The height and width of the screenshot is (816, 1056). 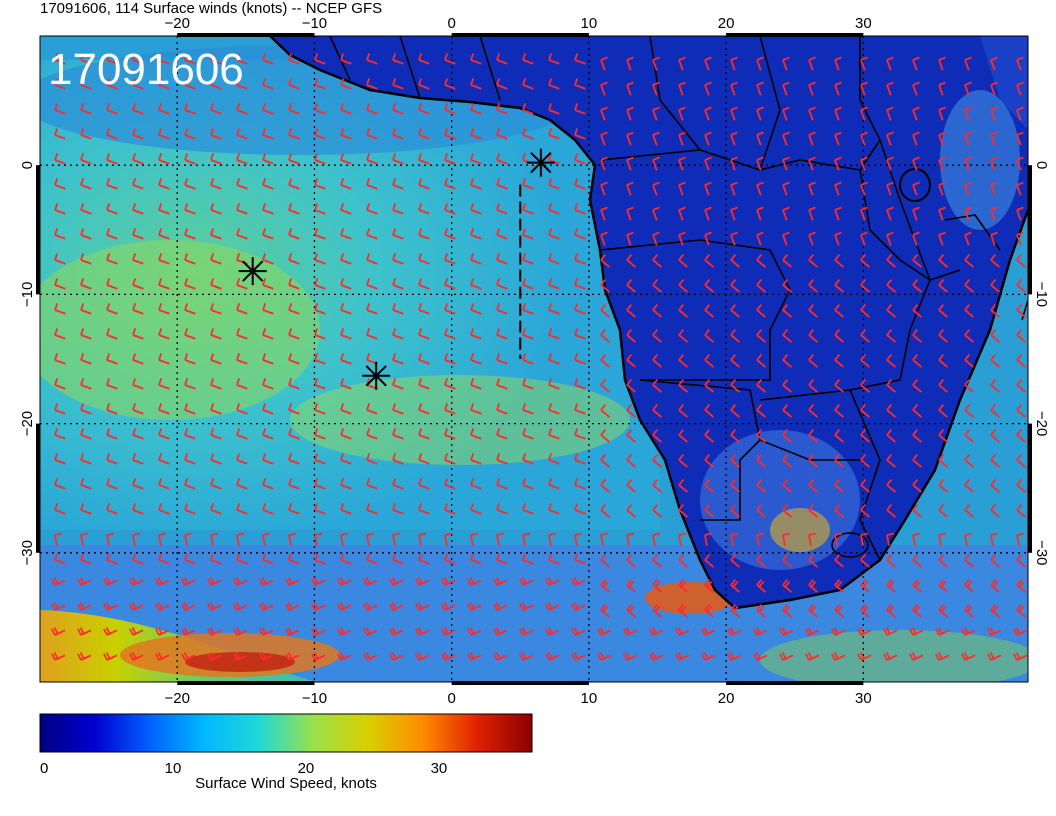 What do you see at coordinates (27, 165) in the screenshot?
I see `lat-label-left: 0` at bounding box center [27, 165].